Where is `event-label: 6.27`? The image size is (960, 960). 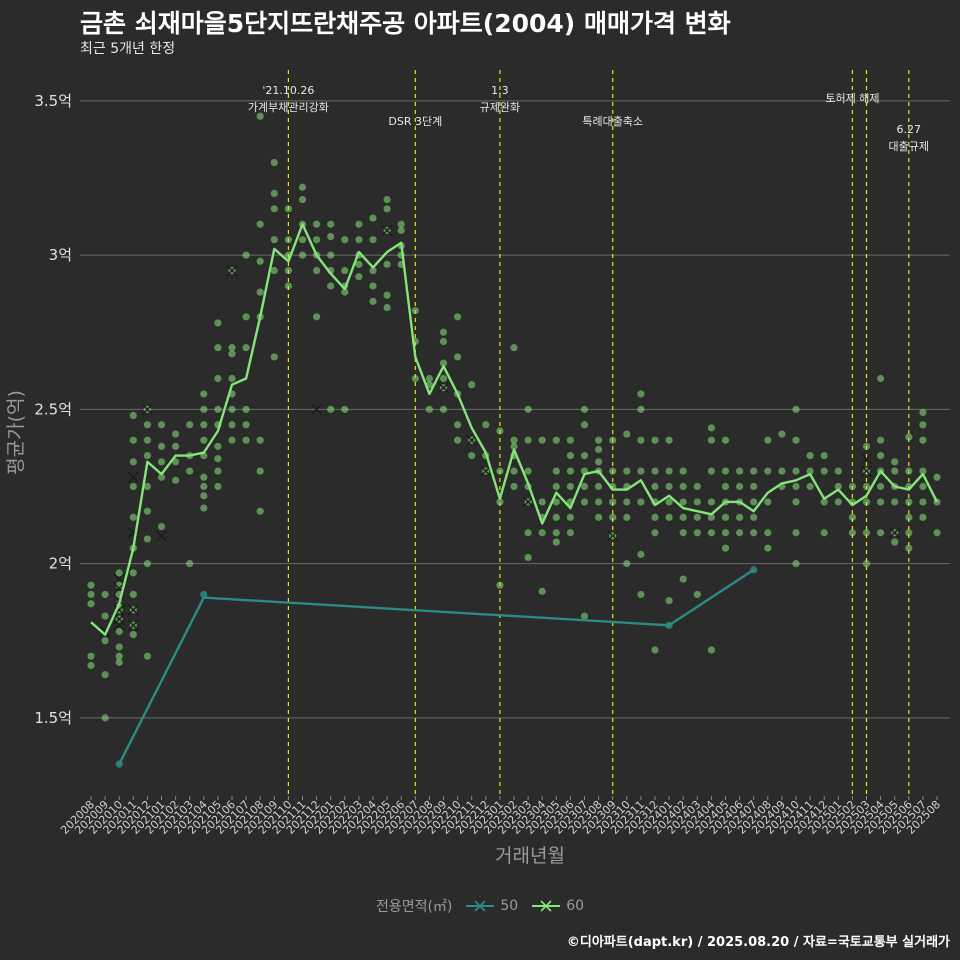 event-label: 6.27 is located at coordinates (909, 129).